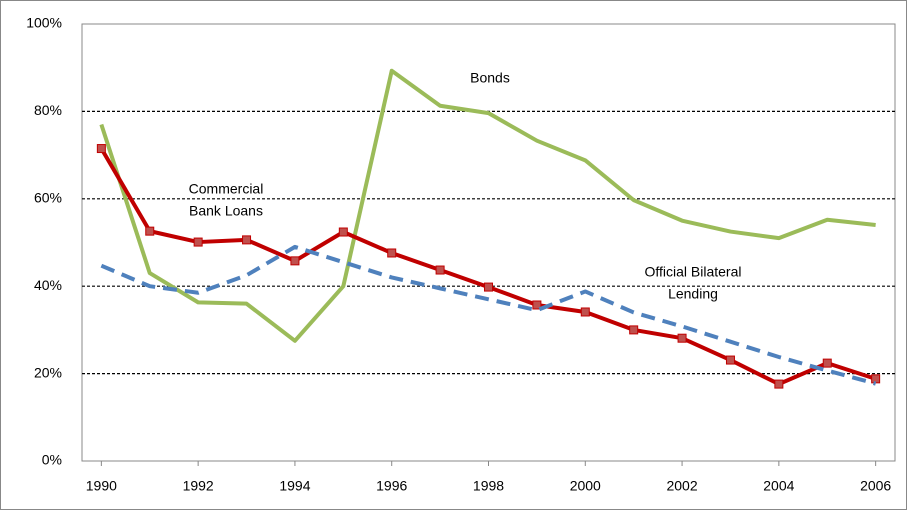 The image size is (907, 510). Describe the element at coordinates (294, 486) in the screenshot. I see `x-tick-label: 1994` at that location.